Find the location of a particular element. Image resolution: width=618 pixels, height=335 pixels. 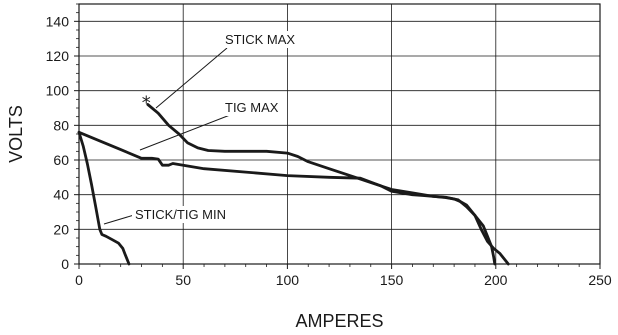

y-axis-label: VOLTS is located at coordinates (16, 134).